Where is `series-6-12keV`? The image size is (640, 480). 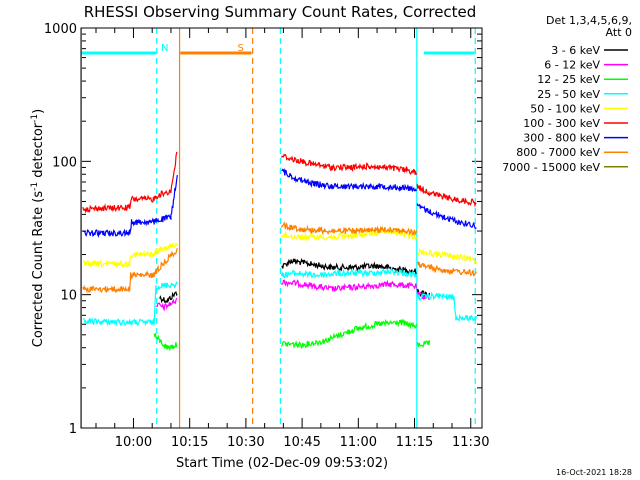 series-6-12keV is located at coordinates (292, 295).